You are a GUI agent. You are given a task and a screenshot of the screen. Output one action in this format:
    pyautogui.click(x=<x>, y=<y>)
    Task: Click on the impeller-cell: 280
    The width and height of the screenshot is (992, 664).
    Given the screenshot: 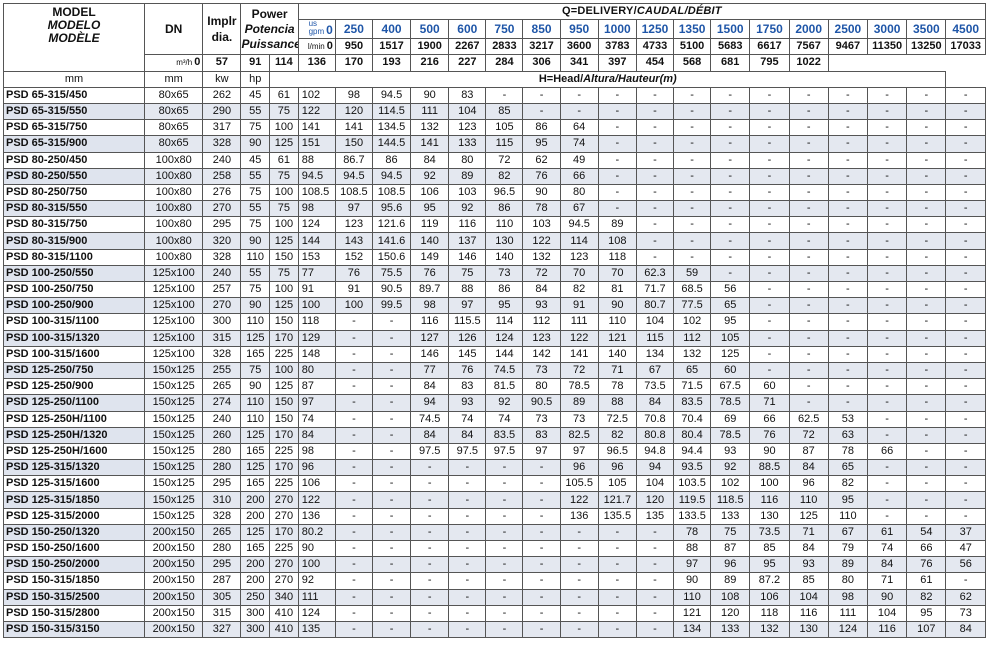 What is the action you would take?
    pyautogui.click(x=222, y=451)
    